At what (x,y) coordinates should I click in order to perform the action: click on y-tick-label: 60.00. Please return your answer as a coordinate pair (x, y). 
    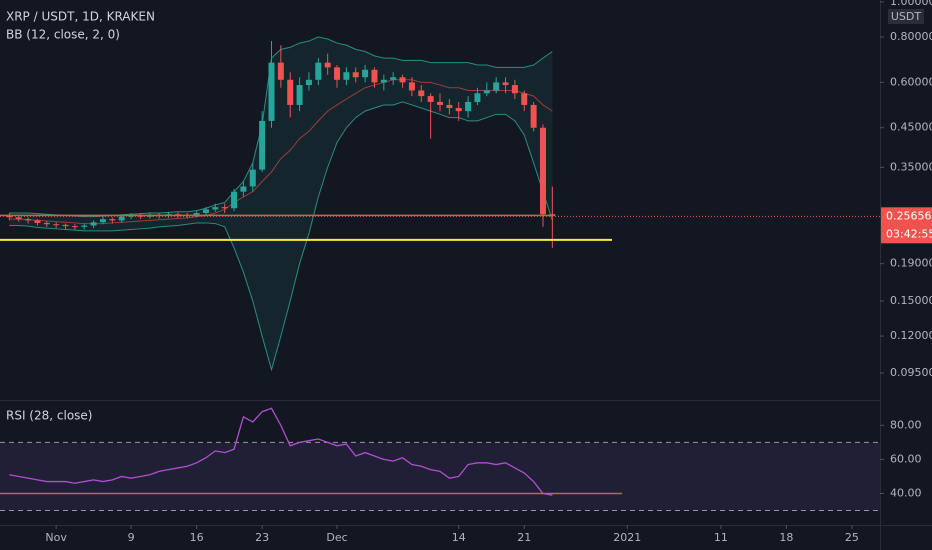
    Looking at the image, I should click on (906, 458).